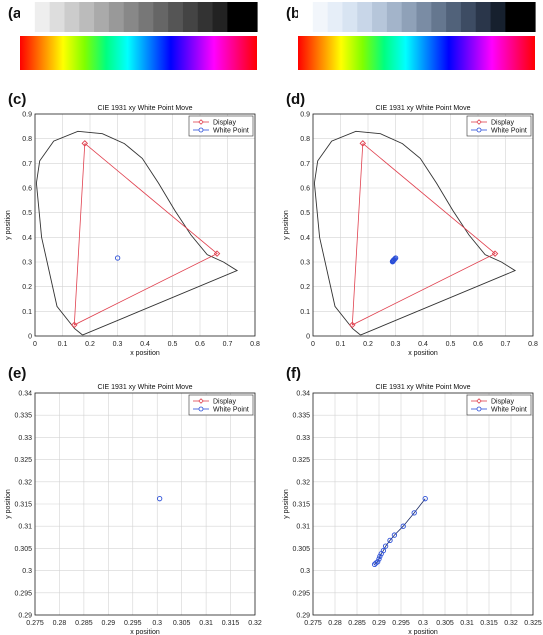  I want to click on x-tick-label: 0.5, so click(451, 344).